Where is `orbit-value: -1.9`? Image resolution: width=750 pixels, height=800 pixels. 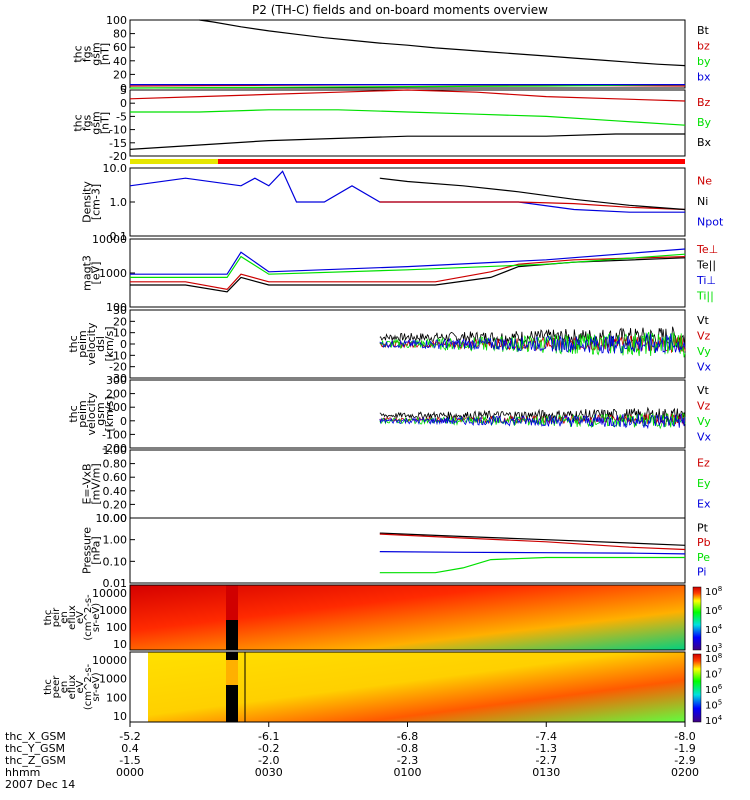 orbit-value: -1.9 is located at coordinates (684, 748).